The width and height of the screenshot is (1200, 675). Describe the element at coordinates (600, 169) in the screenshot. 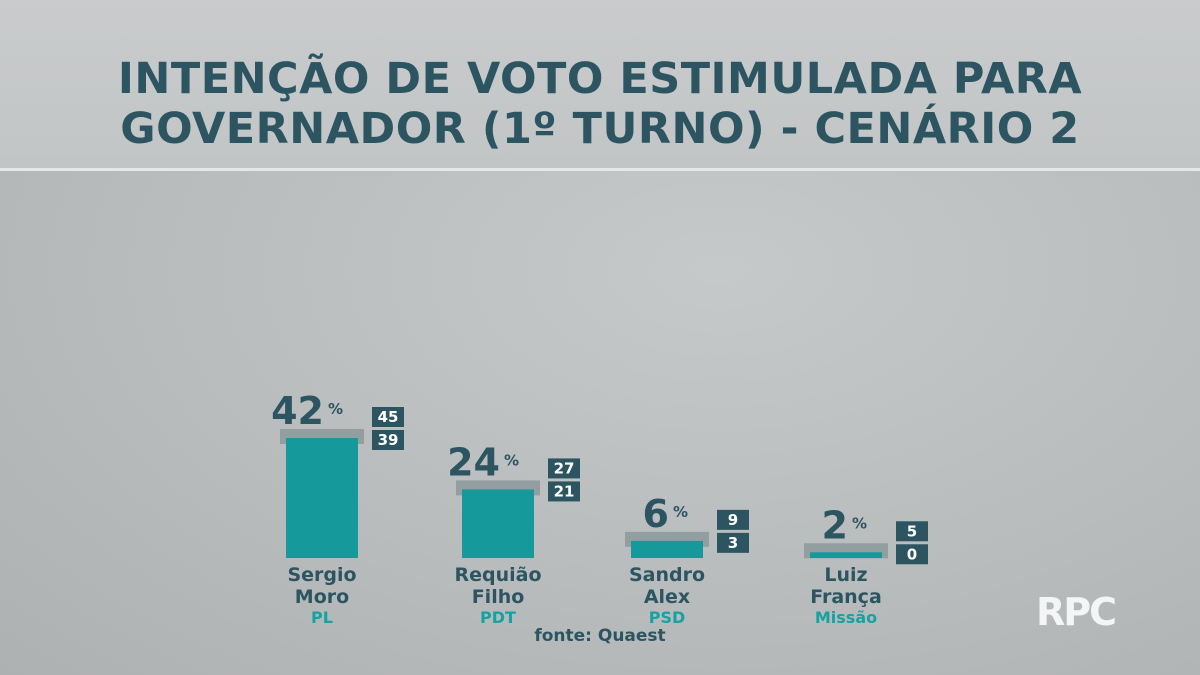

I see `title-divider` at that location.